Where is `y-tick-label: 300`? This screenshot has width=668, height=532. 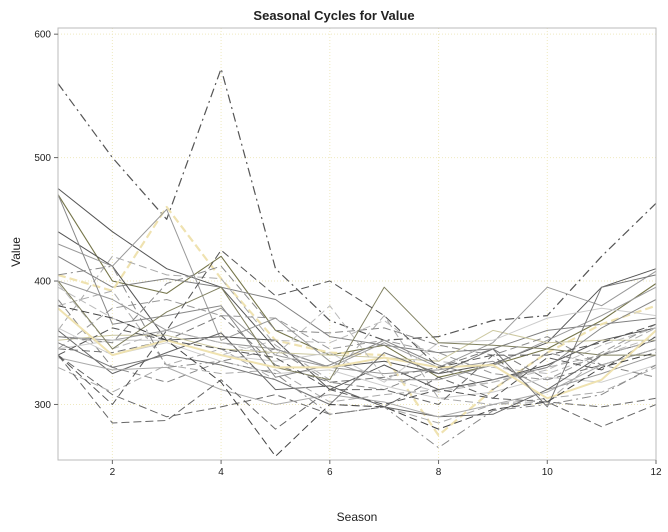
y-tick-label: 300 is located at coordinates (42, 405).